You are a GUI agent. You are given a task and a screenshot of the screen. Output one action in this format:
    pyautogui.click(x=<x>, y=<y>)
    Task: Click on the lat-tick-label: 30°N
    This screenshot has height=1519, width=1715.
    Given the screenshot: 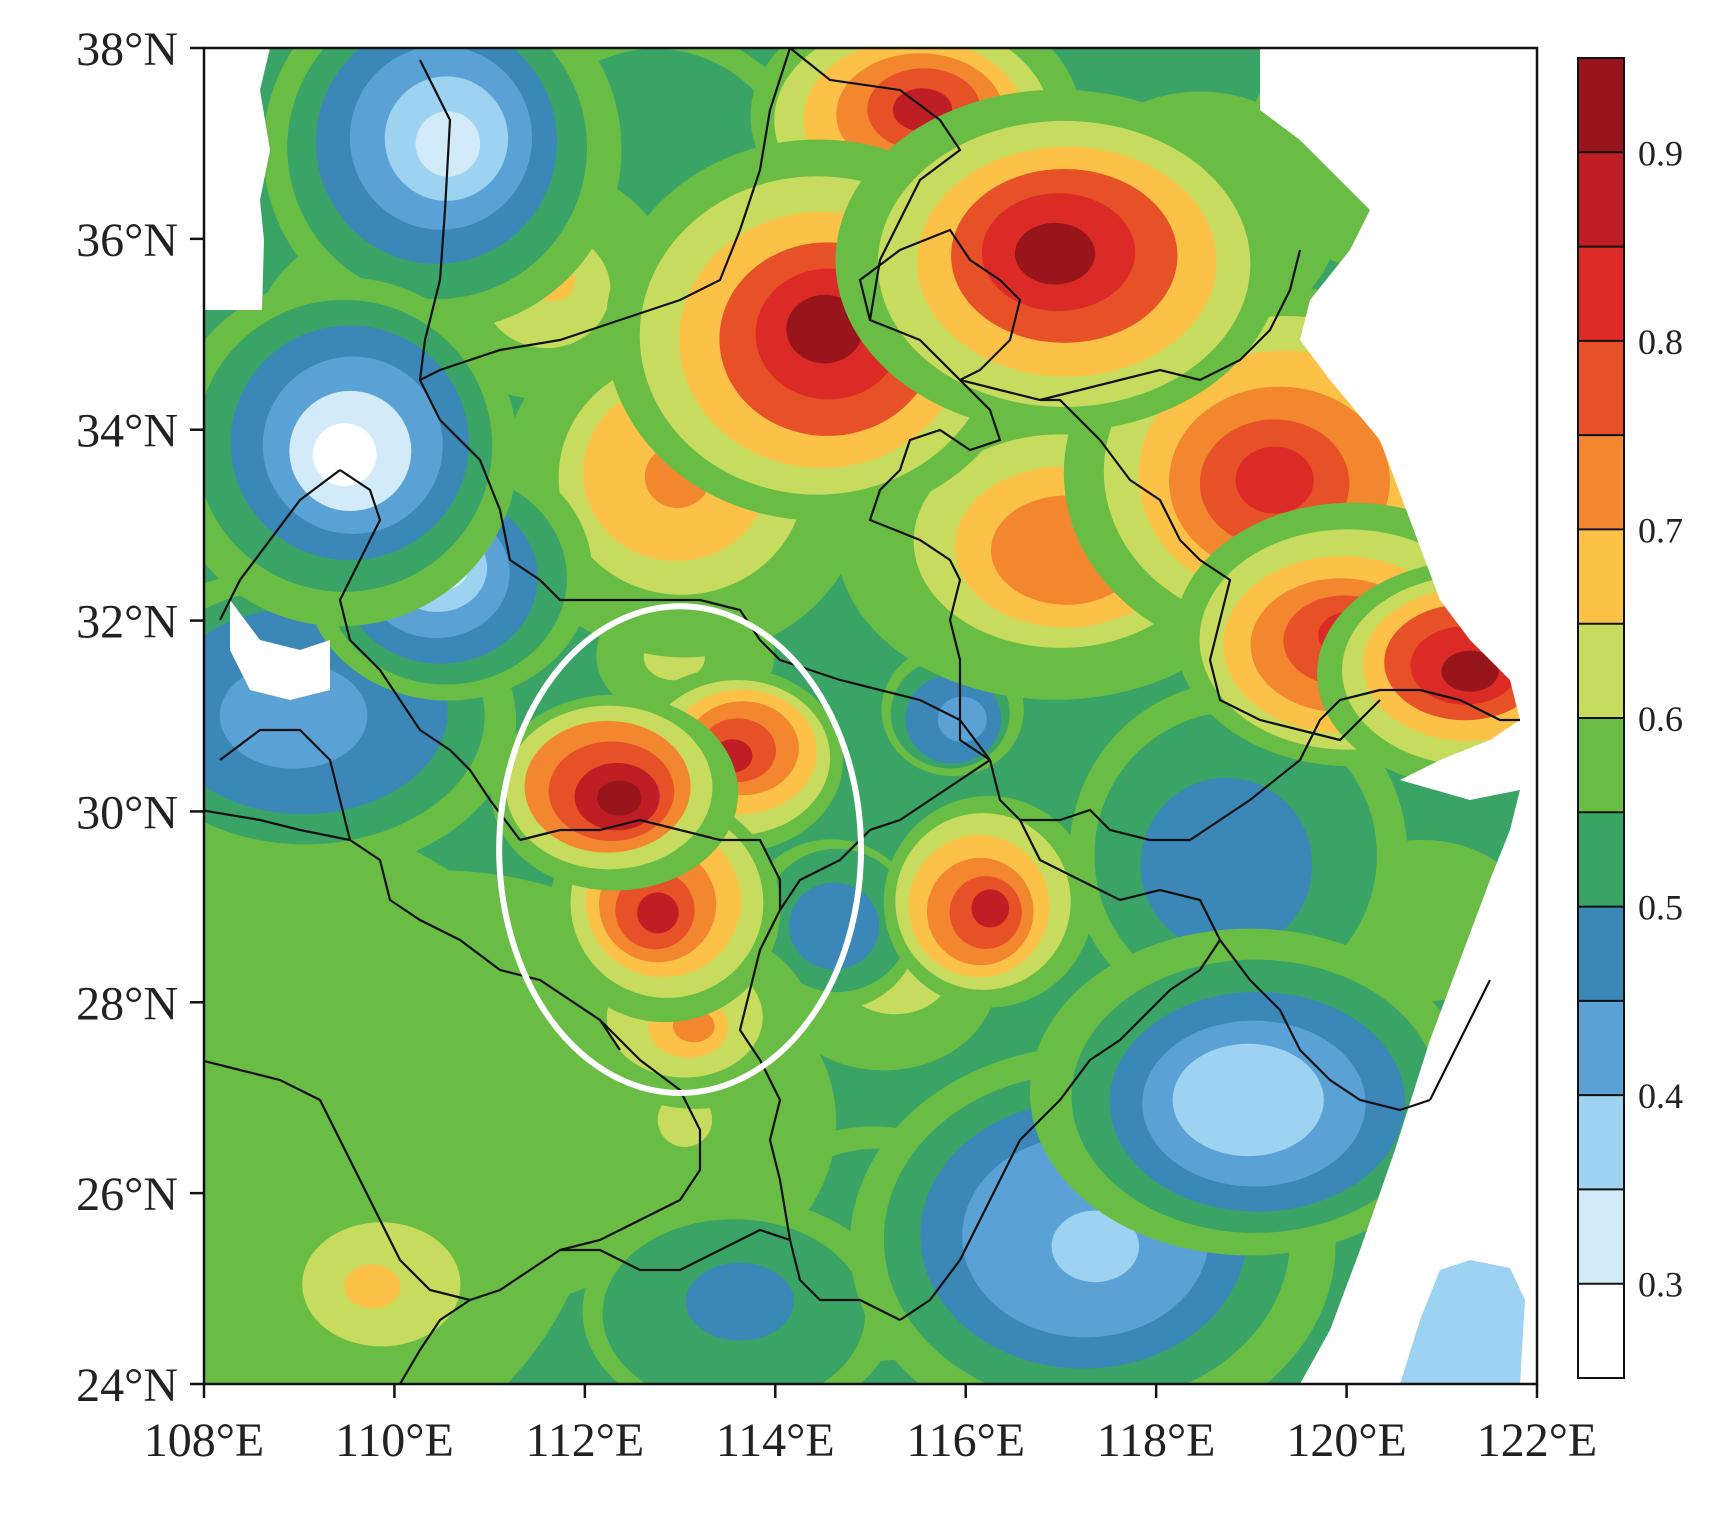 What is the action you would take?
    pyautogui.click(x=127, y=812)
    